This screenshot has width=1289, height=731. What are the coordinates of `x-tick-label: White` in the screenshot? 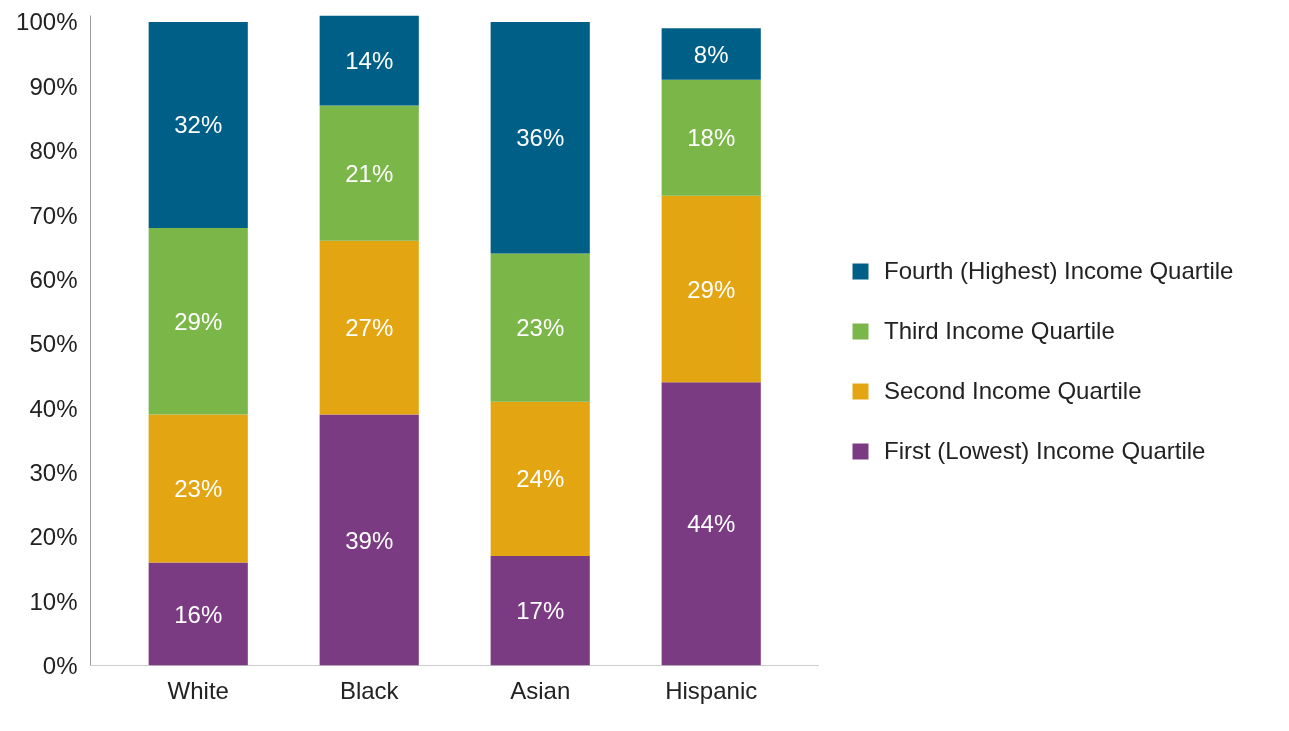 It's located at (198, 690).